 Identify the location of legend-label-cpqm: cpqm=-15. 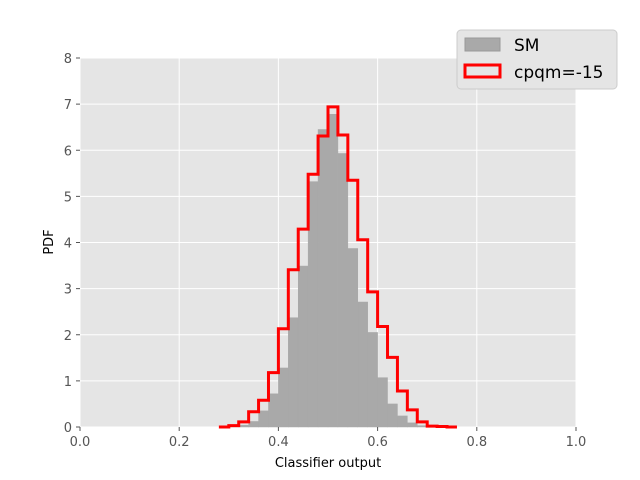
(559, 73).